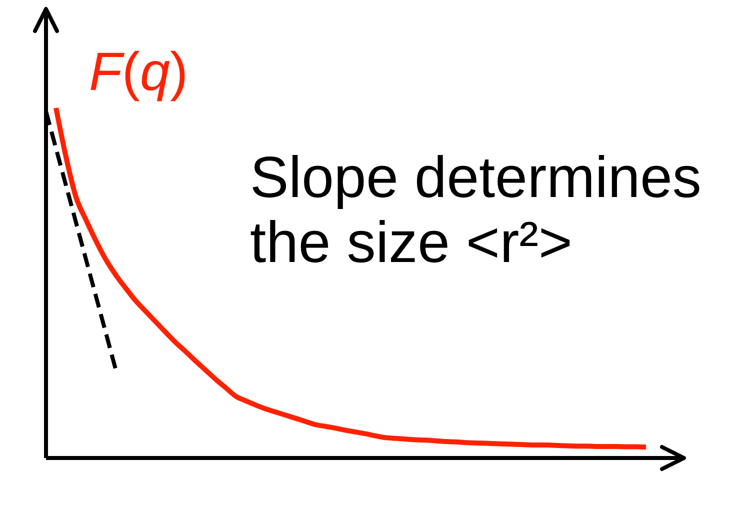 Image resolution: width=735 pixels, height=508 pixels. What do you see at coordinates (138, 72) in the screenshot?
I see `series-label: F(q)` at bounding box center [138, 72].